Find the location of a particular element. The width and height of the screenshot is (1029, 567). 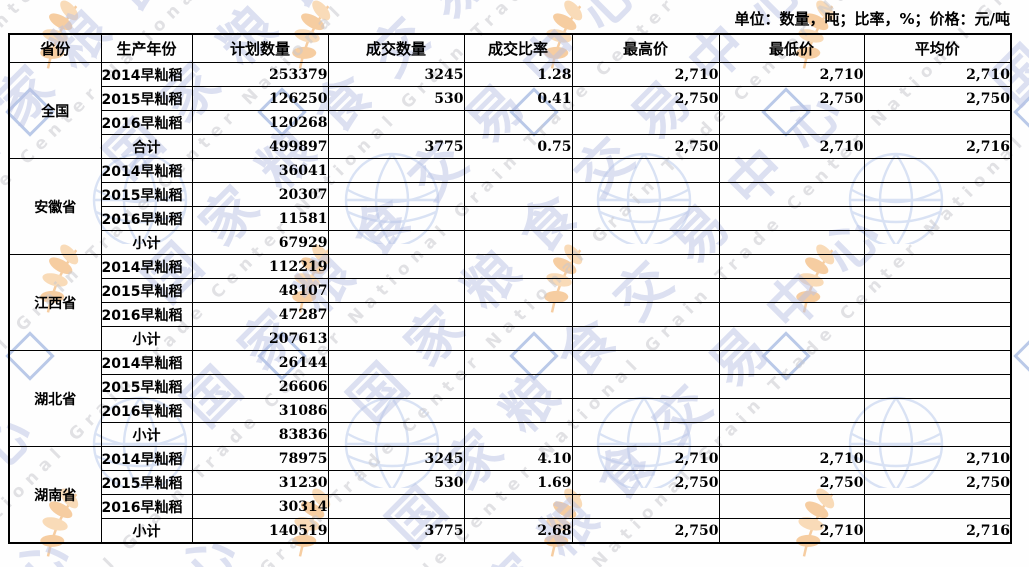

table-row: 2016早籼稻 47287 is located at coordinates (510, 314).